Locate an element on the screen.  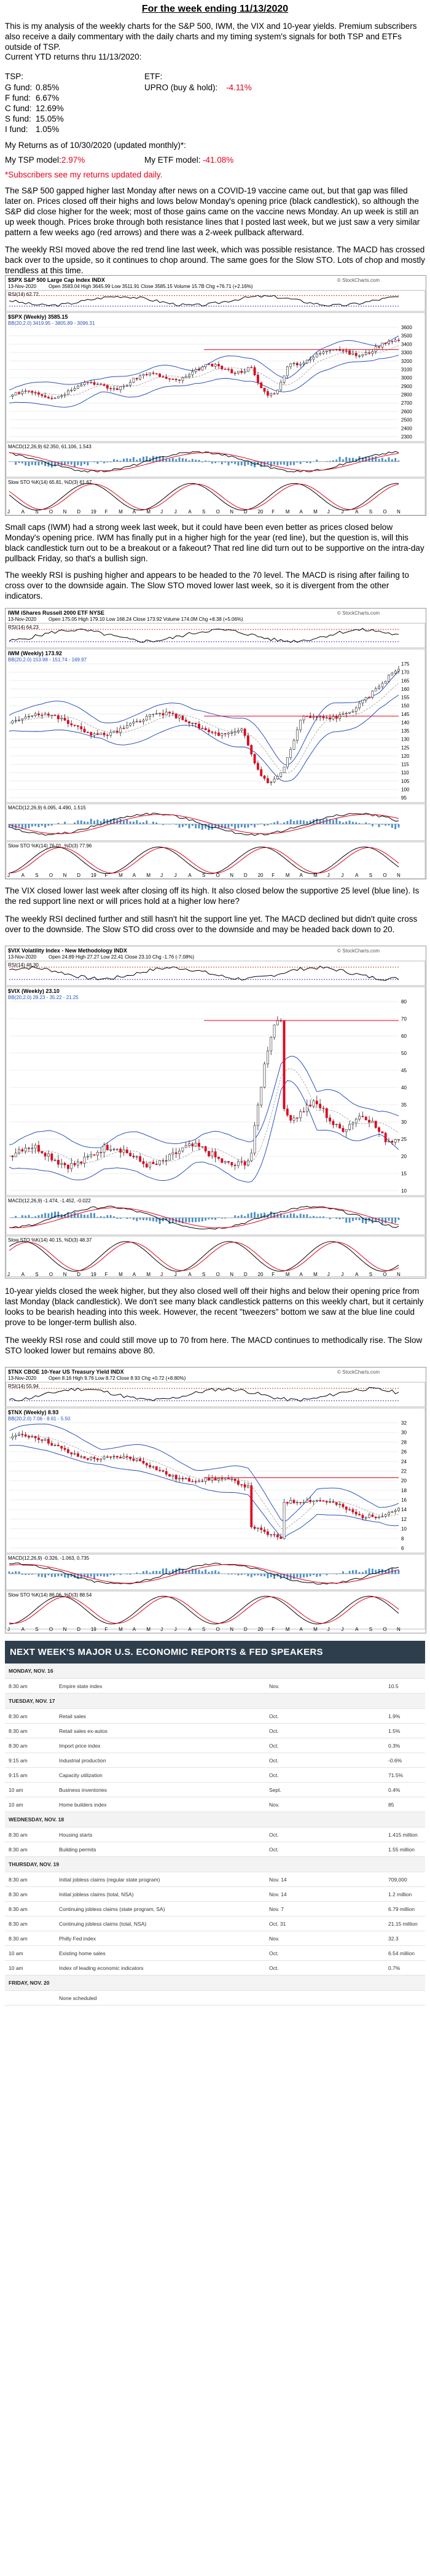
axis-month-label: F is located at coordinates (106, 1274).